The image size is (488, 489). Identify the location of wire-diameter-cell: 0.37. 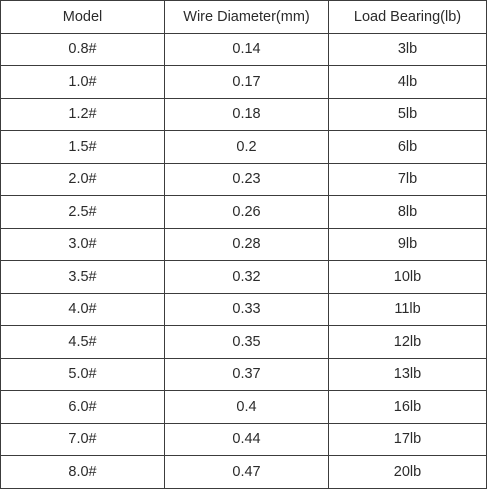
(247, 374).